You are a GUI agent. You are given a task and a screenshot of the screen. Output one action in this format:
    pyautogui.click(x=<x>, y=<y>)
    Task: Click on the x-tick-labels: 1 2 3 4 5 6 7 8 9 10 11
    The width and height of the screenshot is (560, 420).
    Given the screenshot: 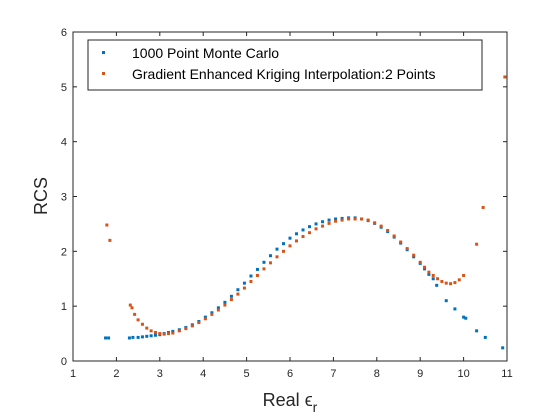 What is the action you would take?
    pyautogui.click(x=291, y=374)
    